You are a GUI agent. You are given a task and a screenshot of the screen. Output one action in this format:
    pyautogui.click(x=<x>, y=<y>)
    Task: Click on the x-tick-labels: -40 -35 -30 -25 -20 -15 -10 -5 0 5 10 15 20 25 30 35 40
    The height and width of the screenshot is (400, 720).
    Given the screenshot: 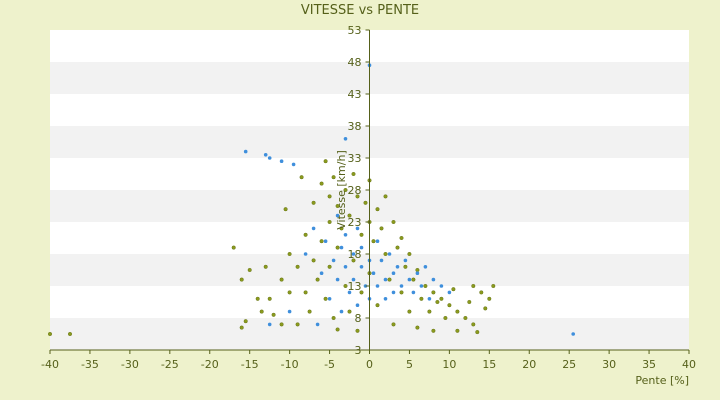 What is the action you would take?
    pyautogui.click(x=368, y=360)
    